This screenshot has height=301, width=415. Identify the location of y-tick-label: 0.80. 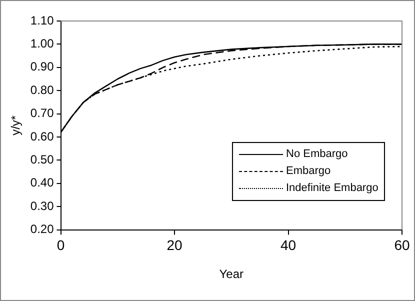
(42, 89).